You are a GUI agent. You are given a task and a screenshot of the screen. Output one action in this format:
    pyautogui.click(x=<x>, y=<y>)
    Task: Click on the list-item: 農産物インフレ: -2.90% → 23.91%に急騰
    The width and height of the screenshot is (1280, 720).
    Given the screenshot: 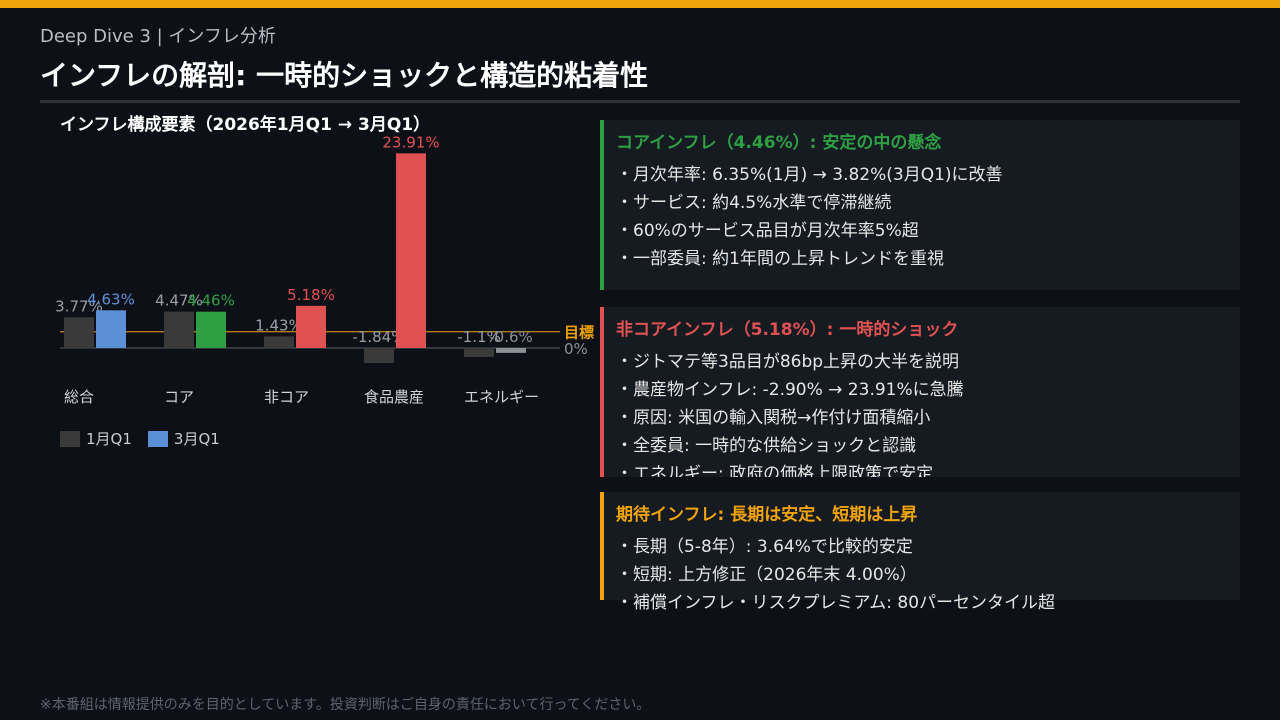 What is the action you would take?
    pyautogui.click(x=922, y=390)
    